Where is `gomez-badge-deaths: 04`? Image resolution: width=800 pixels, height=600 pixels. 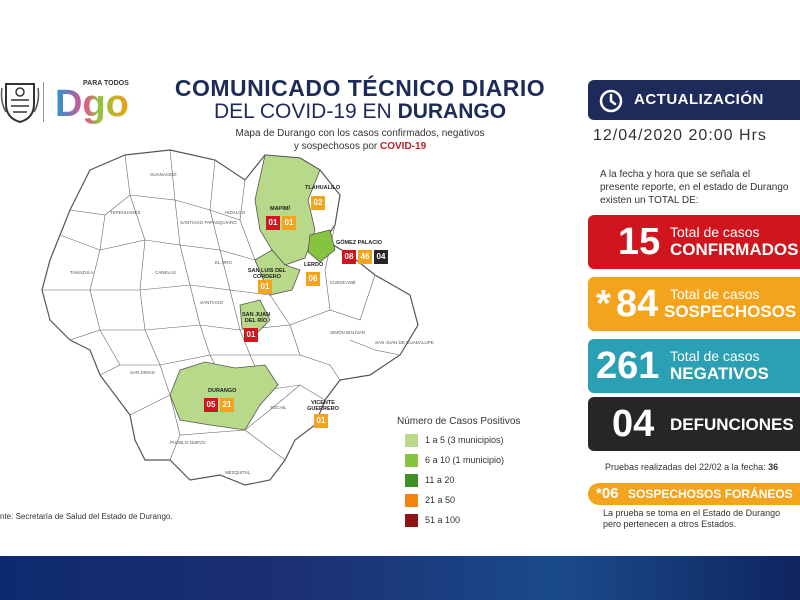 gomez-badge-deaths: 04 is located at coordinates (381, 257).